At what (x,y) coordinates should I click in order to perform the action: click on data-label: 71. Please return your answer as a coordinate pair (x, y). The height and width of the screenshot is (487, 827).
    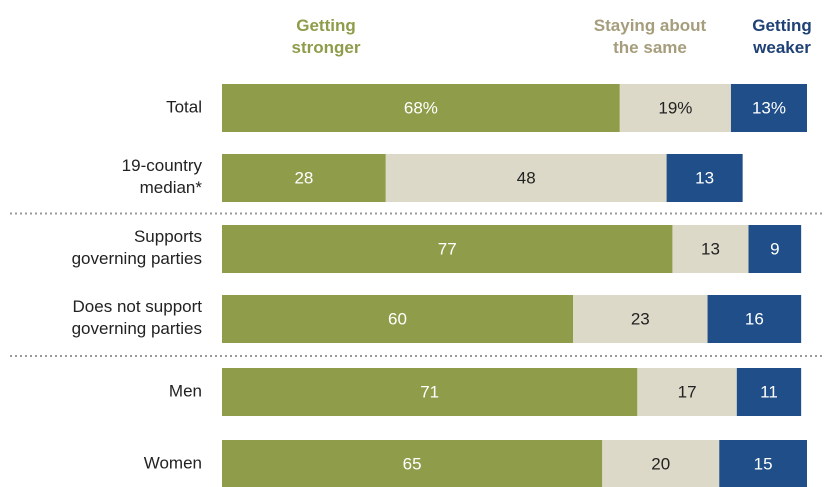
    Looking at the image, I should click on (429, 391).